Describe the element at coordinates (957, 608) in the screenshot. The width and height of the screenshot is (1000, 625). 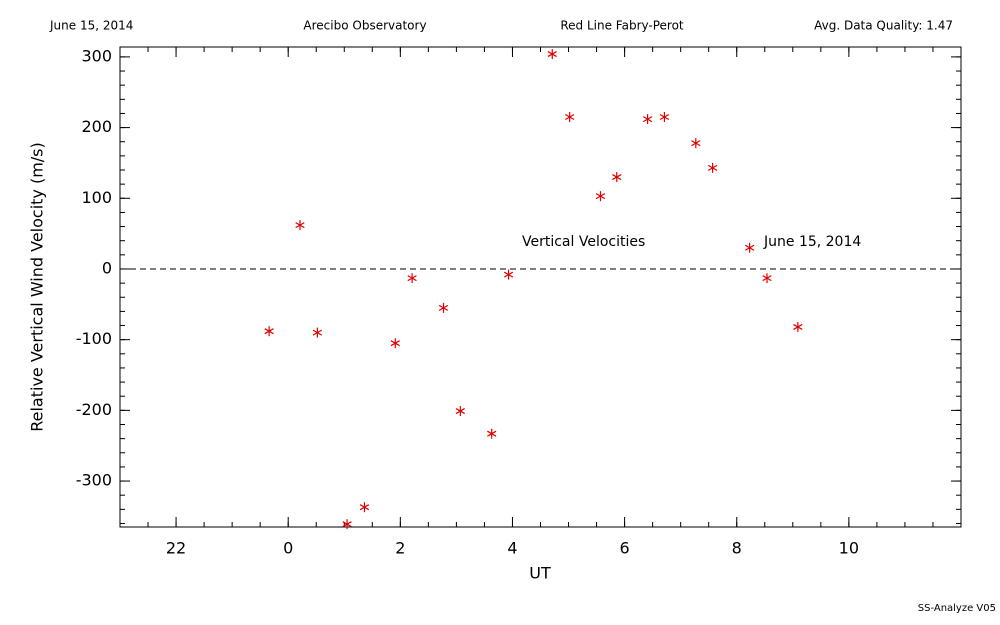
I see `footer: SS-Analyze V05` at that location.